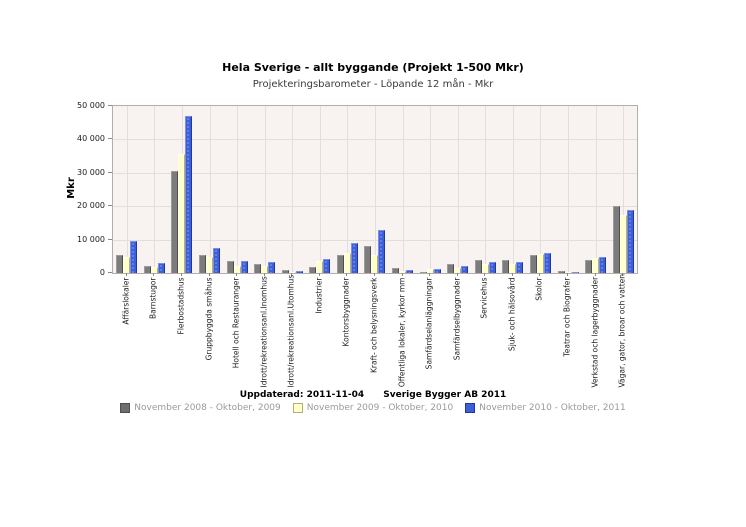 This screenshot has width=746, height=527. I want to click on category-label: Flerbostadshus, so click(181, 306).